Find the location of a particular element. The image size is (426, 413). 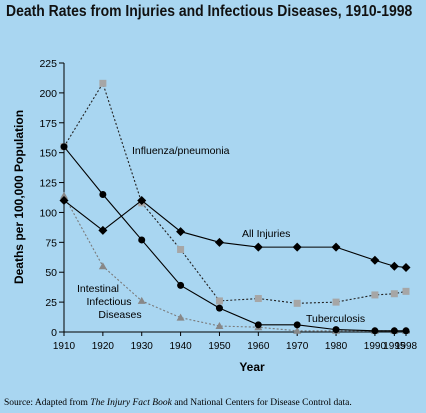

x-tick-label: 1930 is located at coordinates (142, 346).